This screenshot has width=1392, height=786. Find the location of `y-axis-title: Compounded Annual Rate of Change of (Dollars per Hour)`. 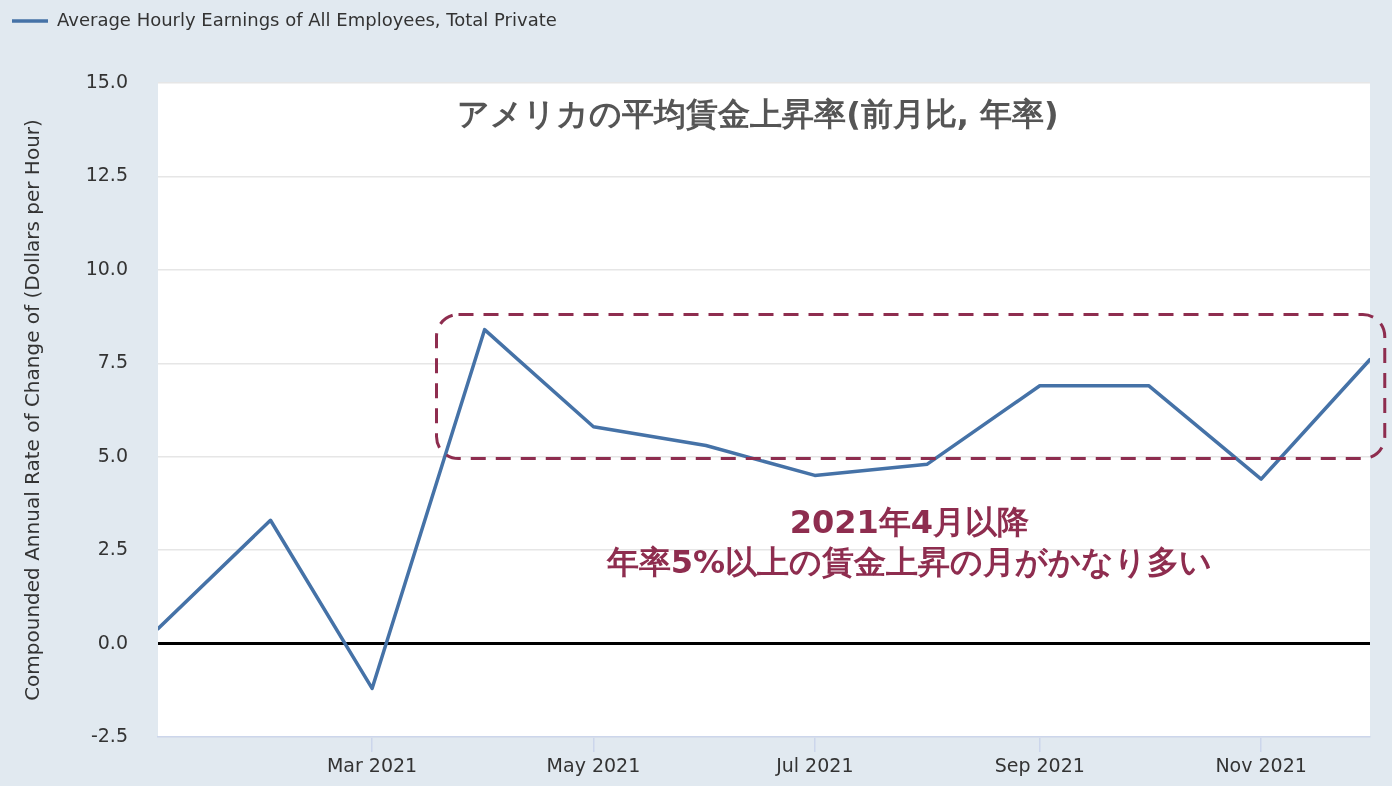

y-axis-title: Compounded Annual Rate of Change of (Dollars per Hour) is located at coordinates (32, 410).